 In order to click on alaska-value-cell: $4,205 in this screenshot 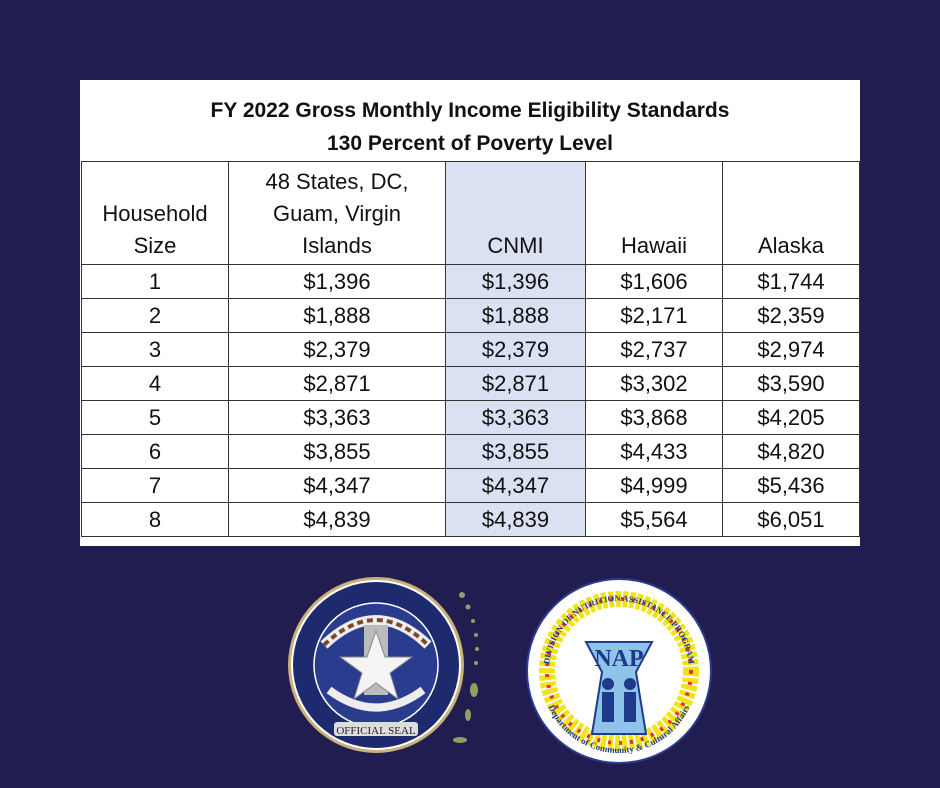, I will do `click(791, 417)`.